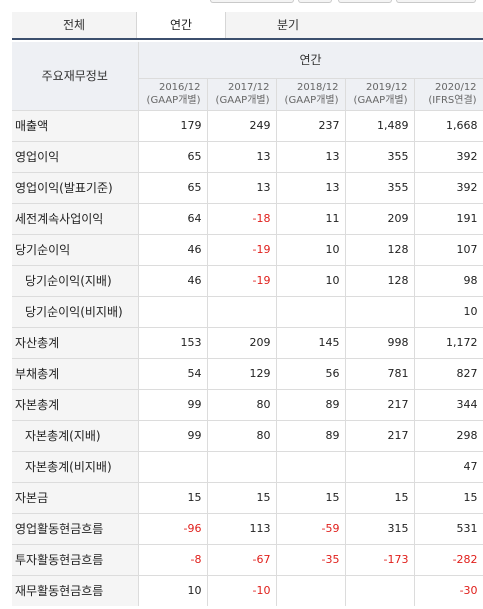 Image resolution: width=483 pixels, height=609 pixels. I want to click on table-row: 당기순이익(지배) 46 -19 10 128 98, so click(247, 281).